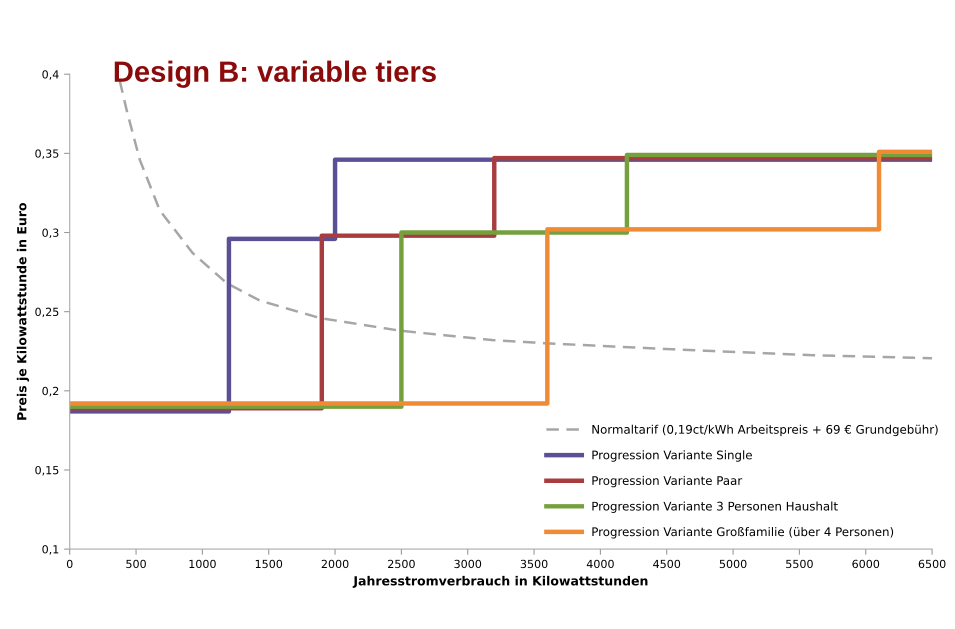 This screenshot has height=629, width=955. Describe the element at coordinates (23, 311) in the screenshot. I see `y-axis-title: Preis je Kilowattstunde in Euro` at that location.